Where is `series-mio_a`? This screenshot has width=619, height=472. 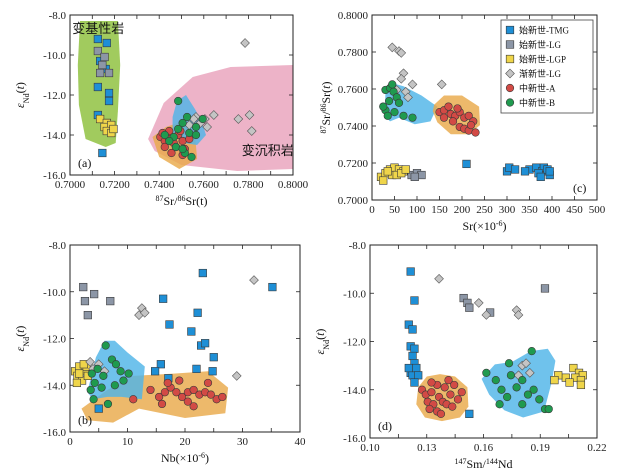
series-mio_a is located at coordinates (457, 119).